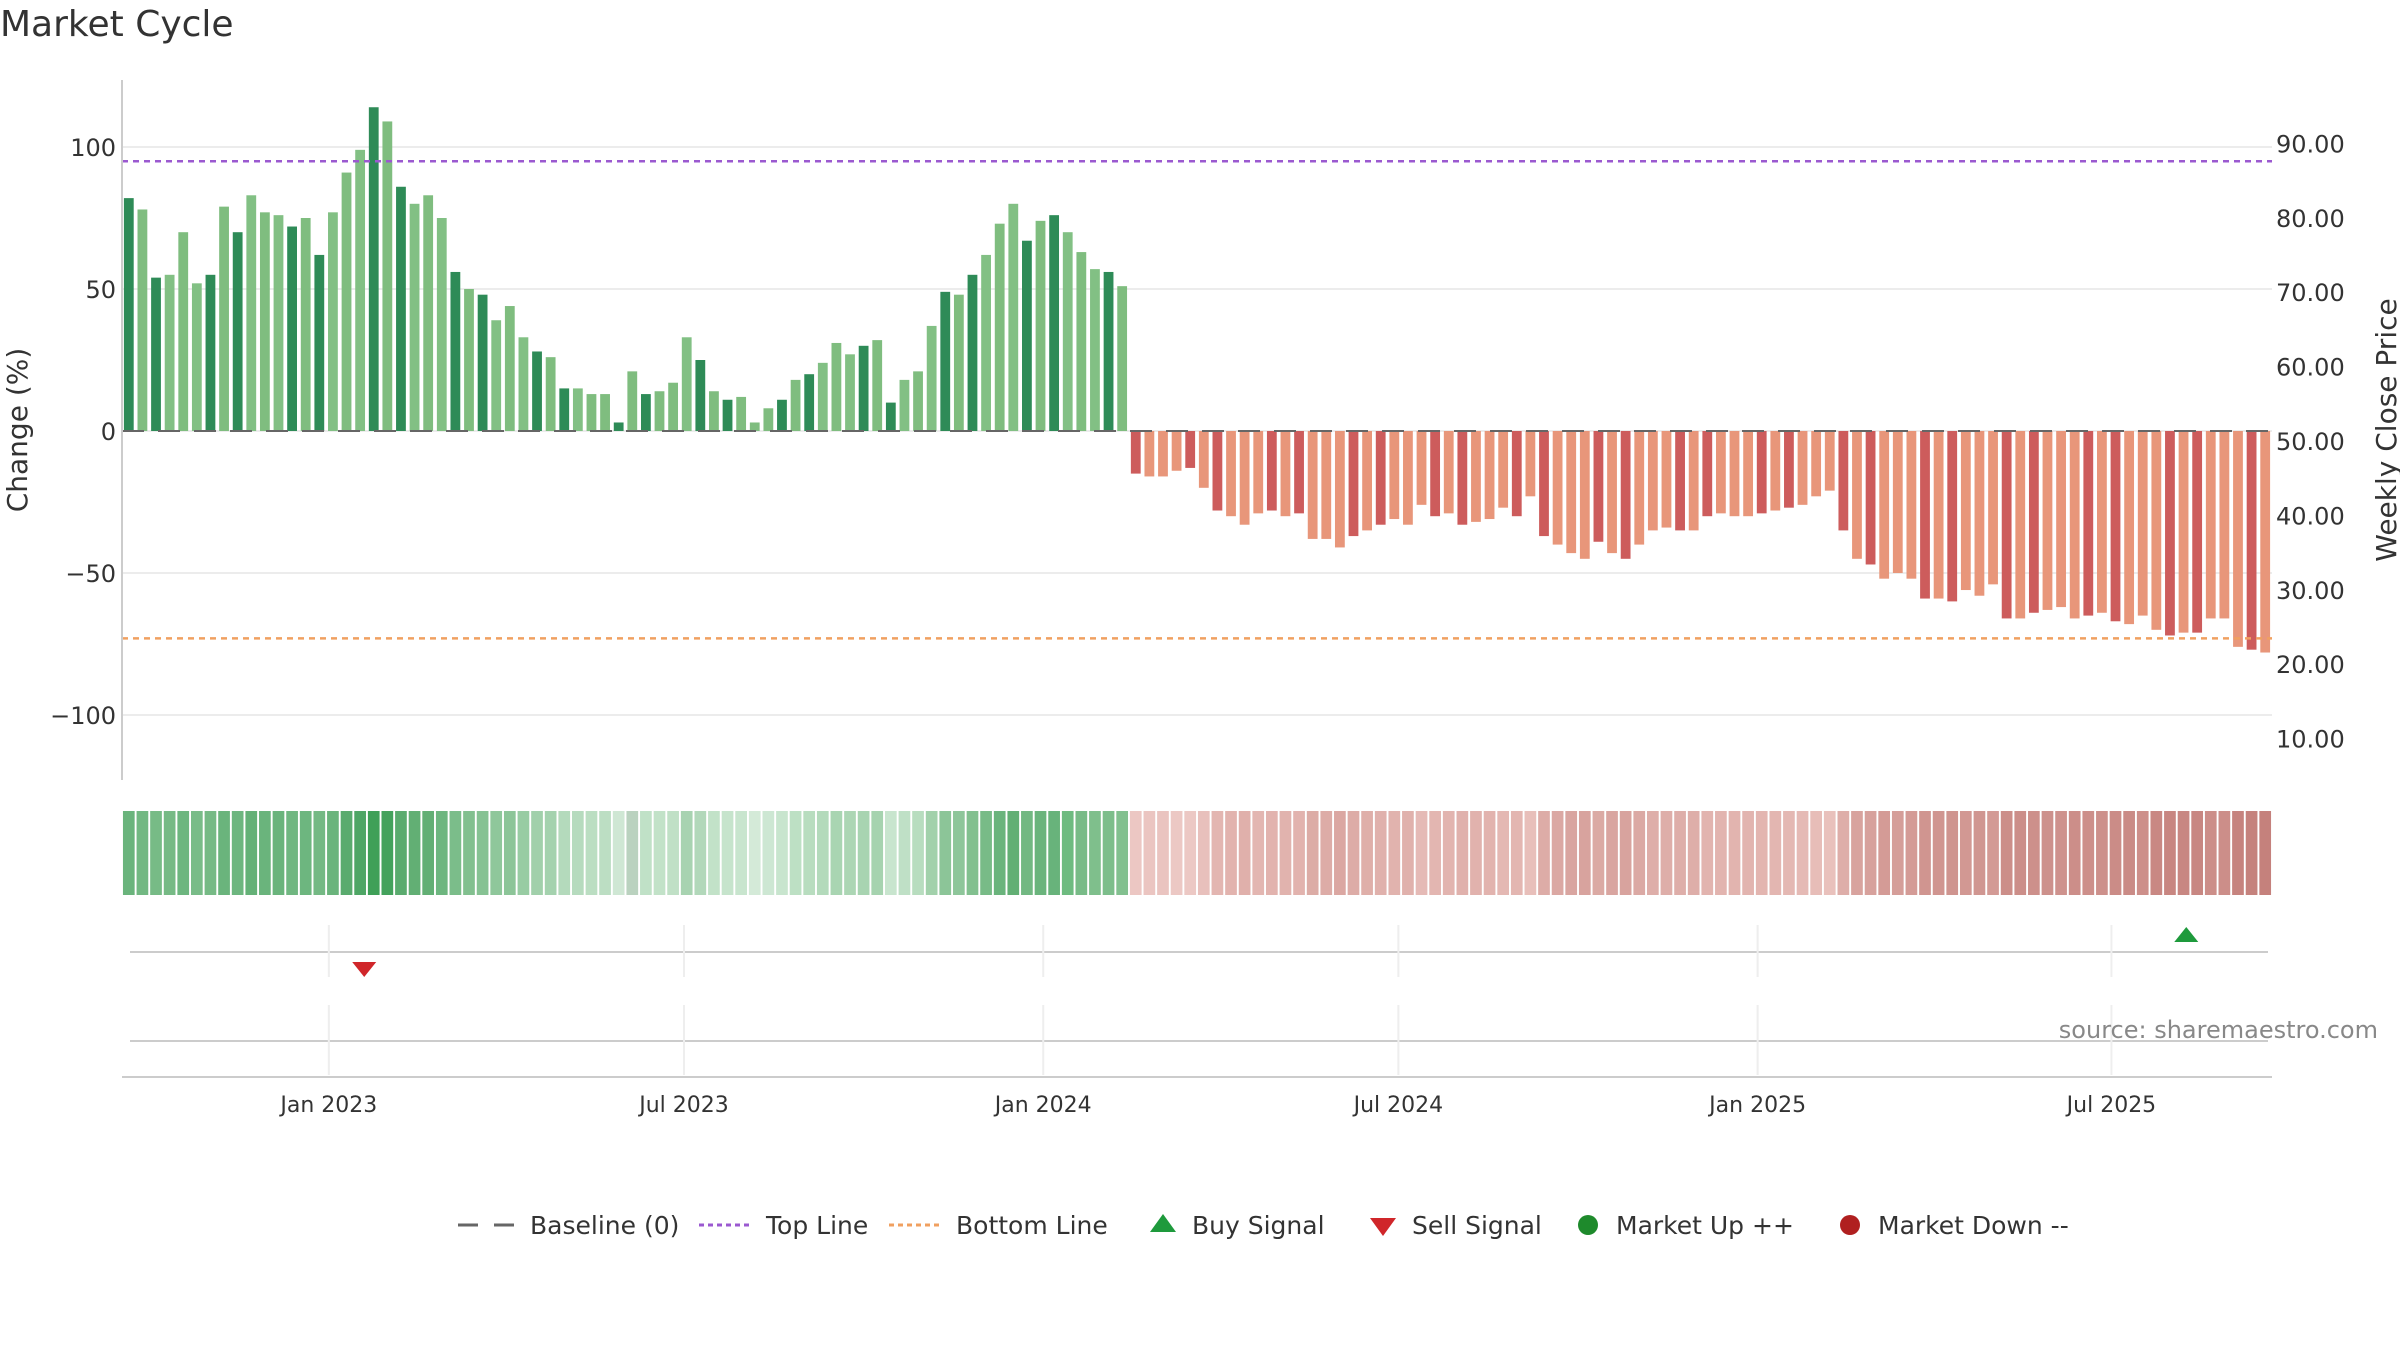 This screenshot has height=1350, width=2400. I want to click on y-tick-label: 50, so click(100, 290).